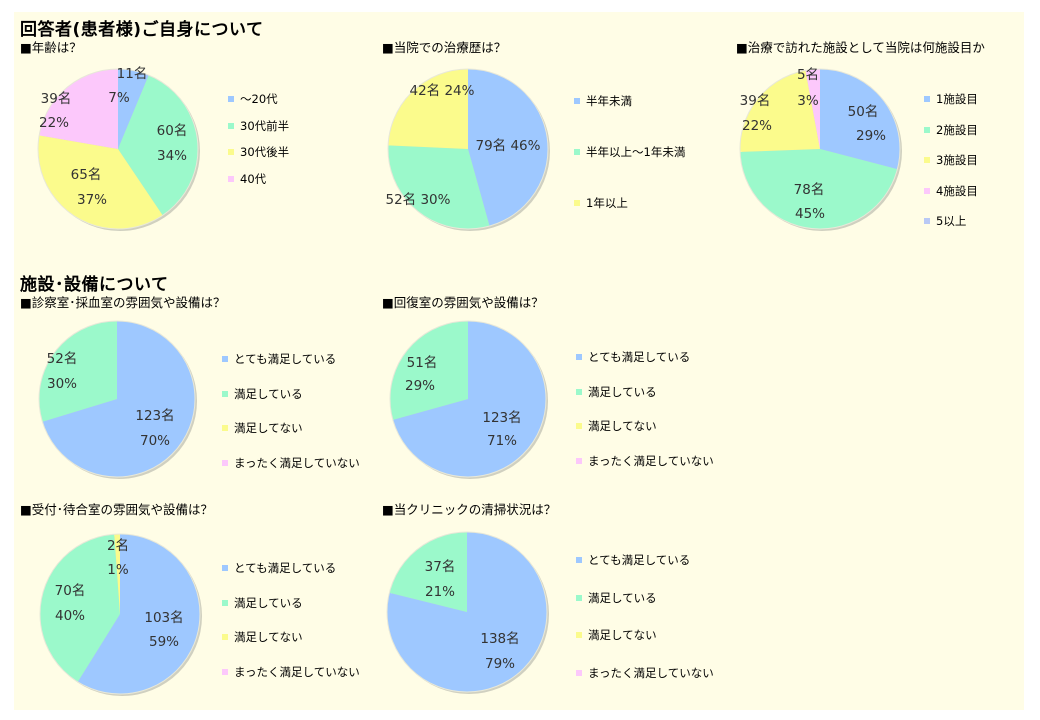 The width and height of the screenshot is (1040, 720). What do you see at coordinates (62, 384) in the screenshot?
I see `slice-label: 30%` at bounding box center [62, 384].